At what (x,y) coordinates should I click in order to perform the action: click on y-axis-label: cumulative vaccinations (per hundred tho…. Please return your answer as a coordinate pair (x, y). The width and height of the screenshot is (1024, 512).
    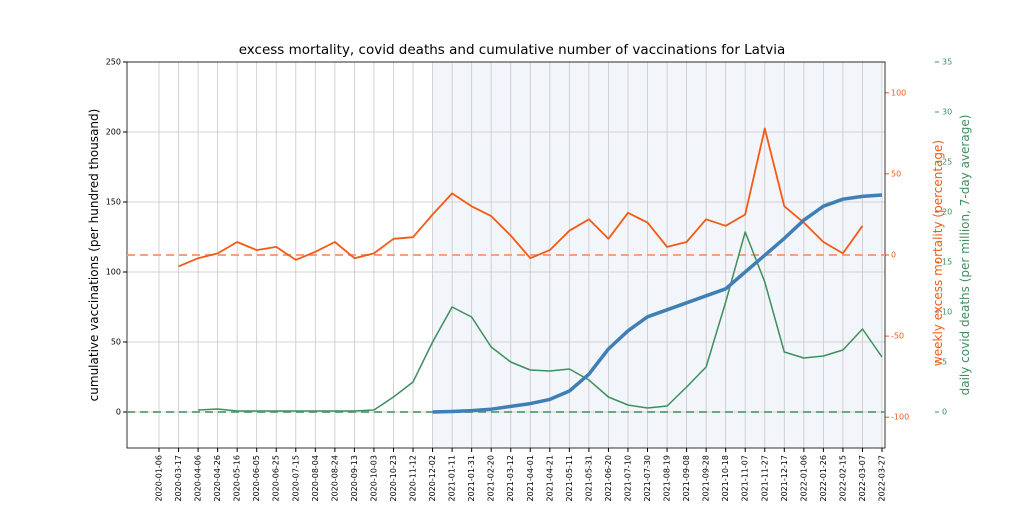
    Looking at the image, I should click on (94, 255).